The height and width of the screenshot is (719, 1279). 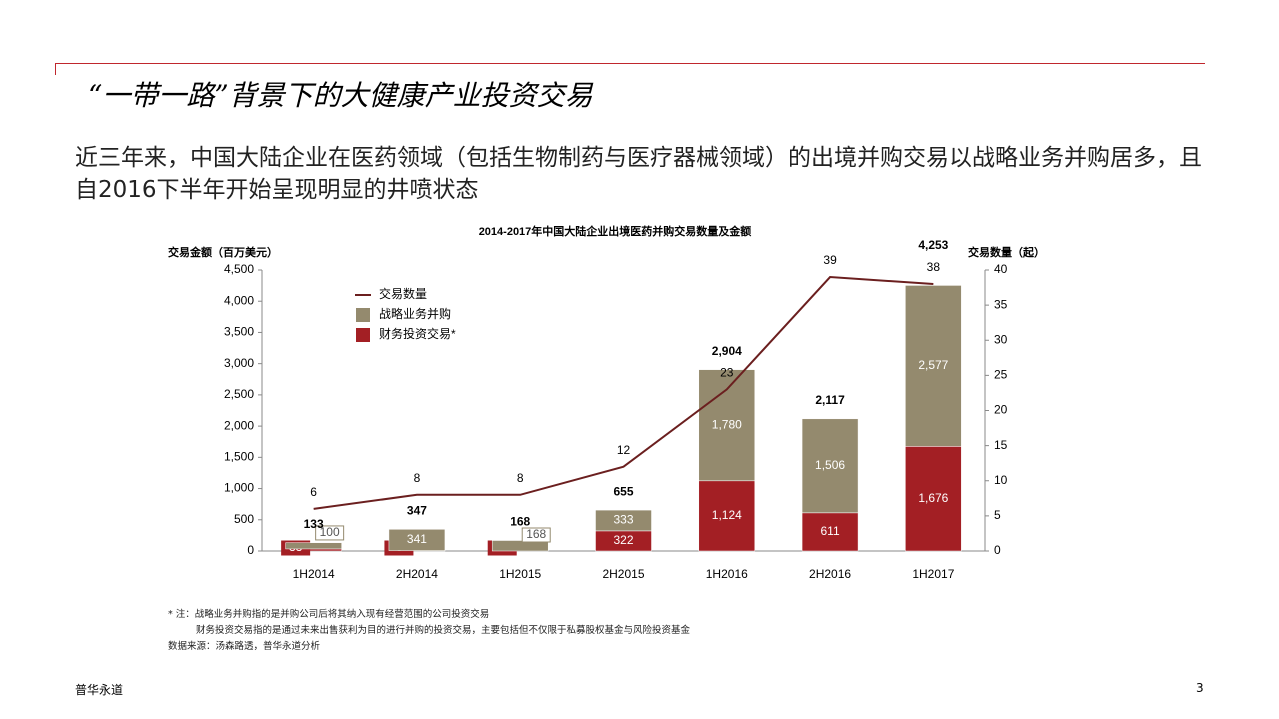 I want to click on x-tick-label: 1H2015, so click(x=520, y=574).